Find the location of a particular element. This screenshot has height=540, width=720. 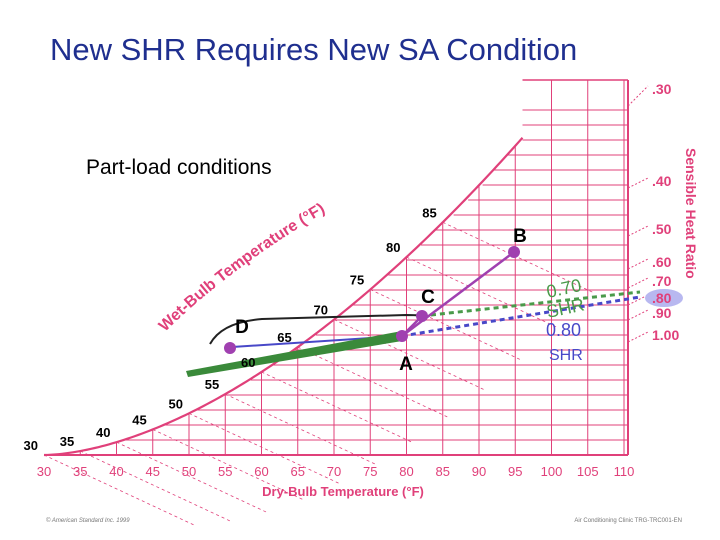

wet-bulb-tick-label: 75 is located at coordinates (357, 280).